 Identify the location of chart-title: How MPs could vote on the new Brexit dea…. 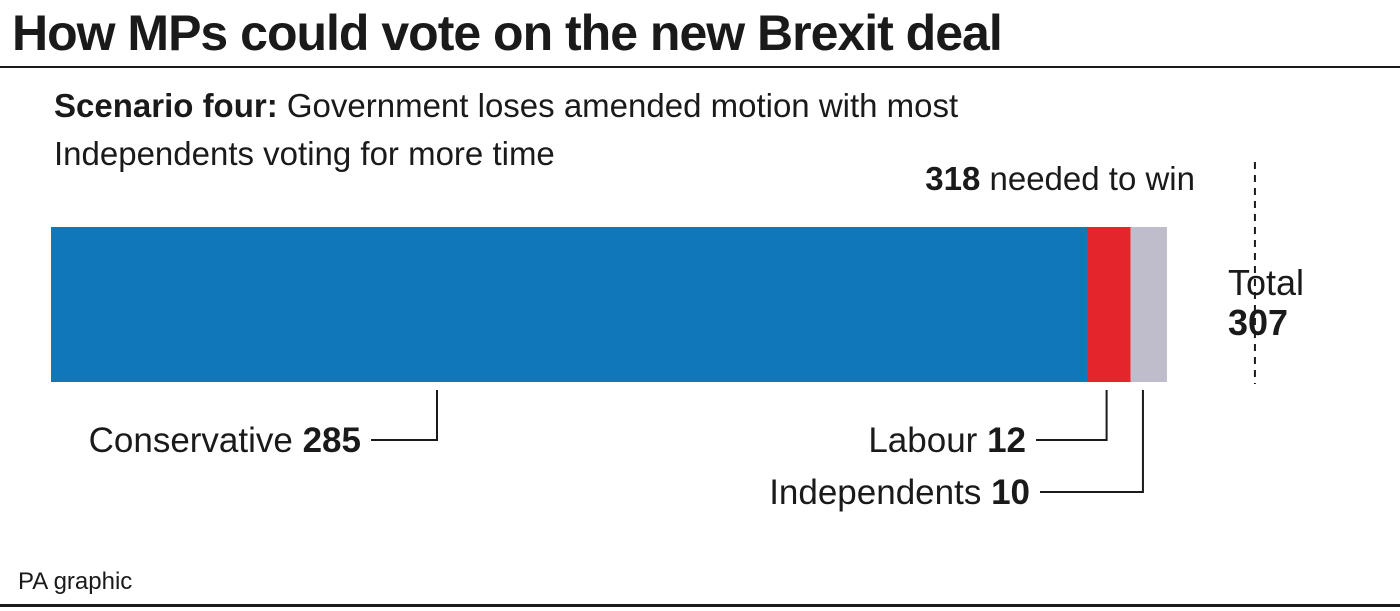
(507, 33).